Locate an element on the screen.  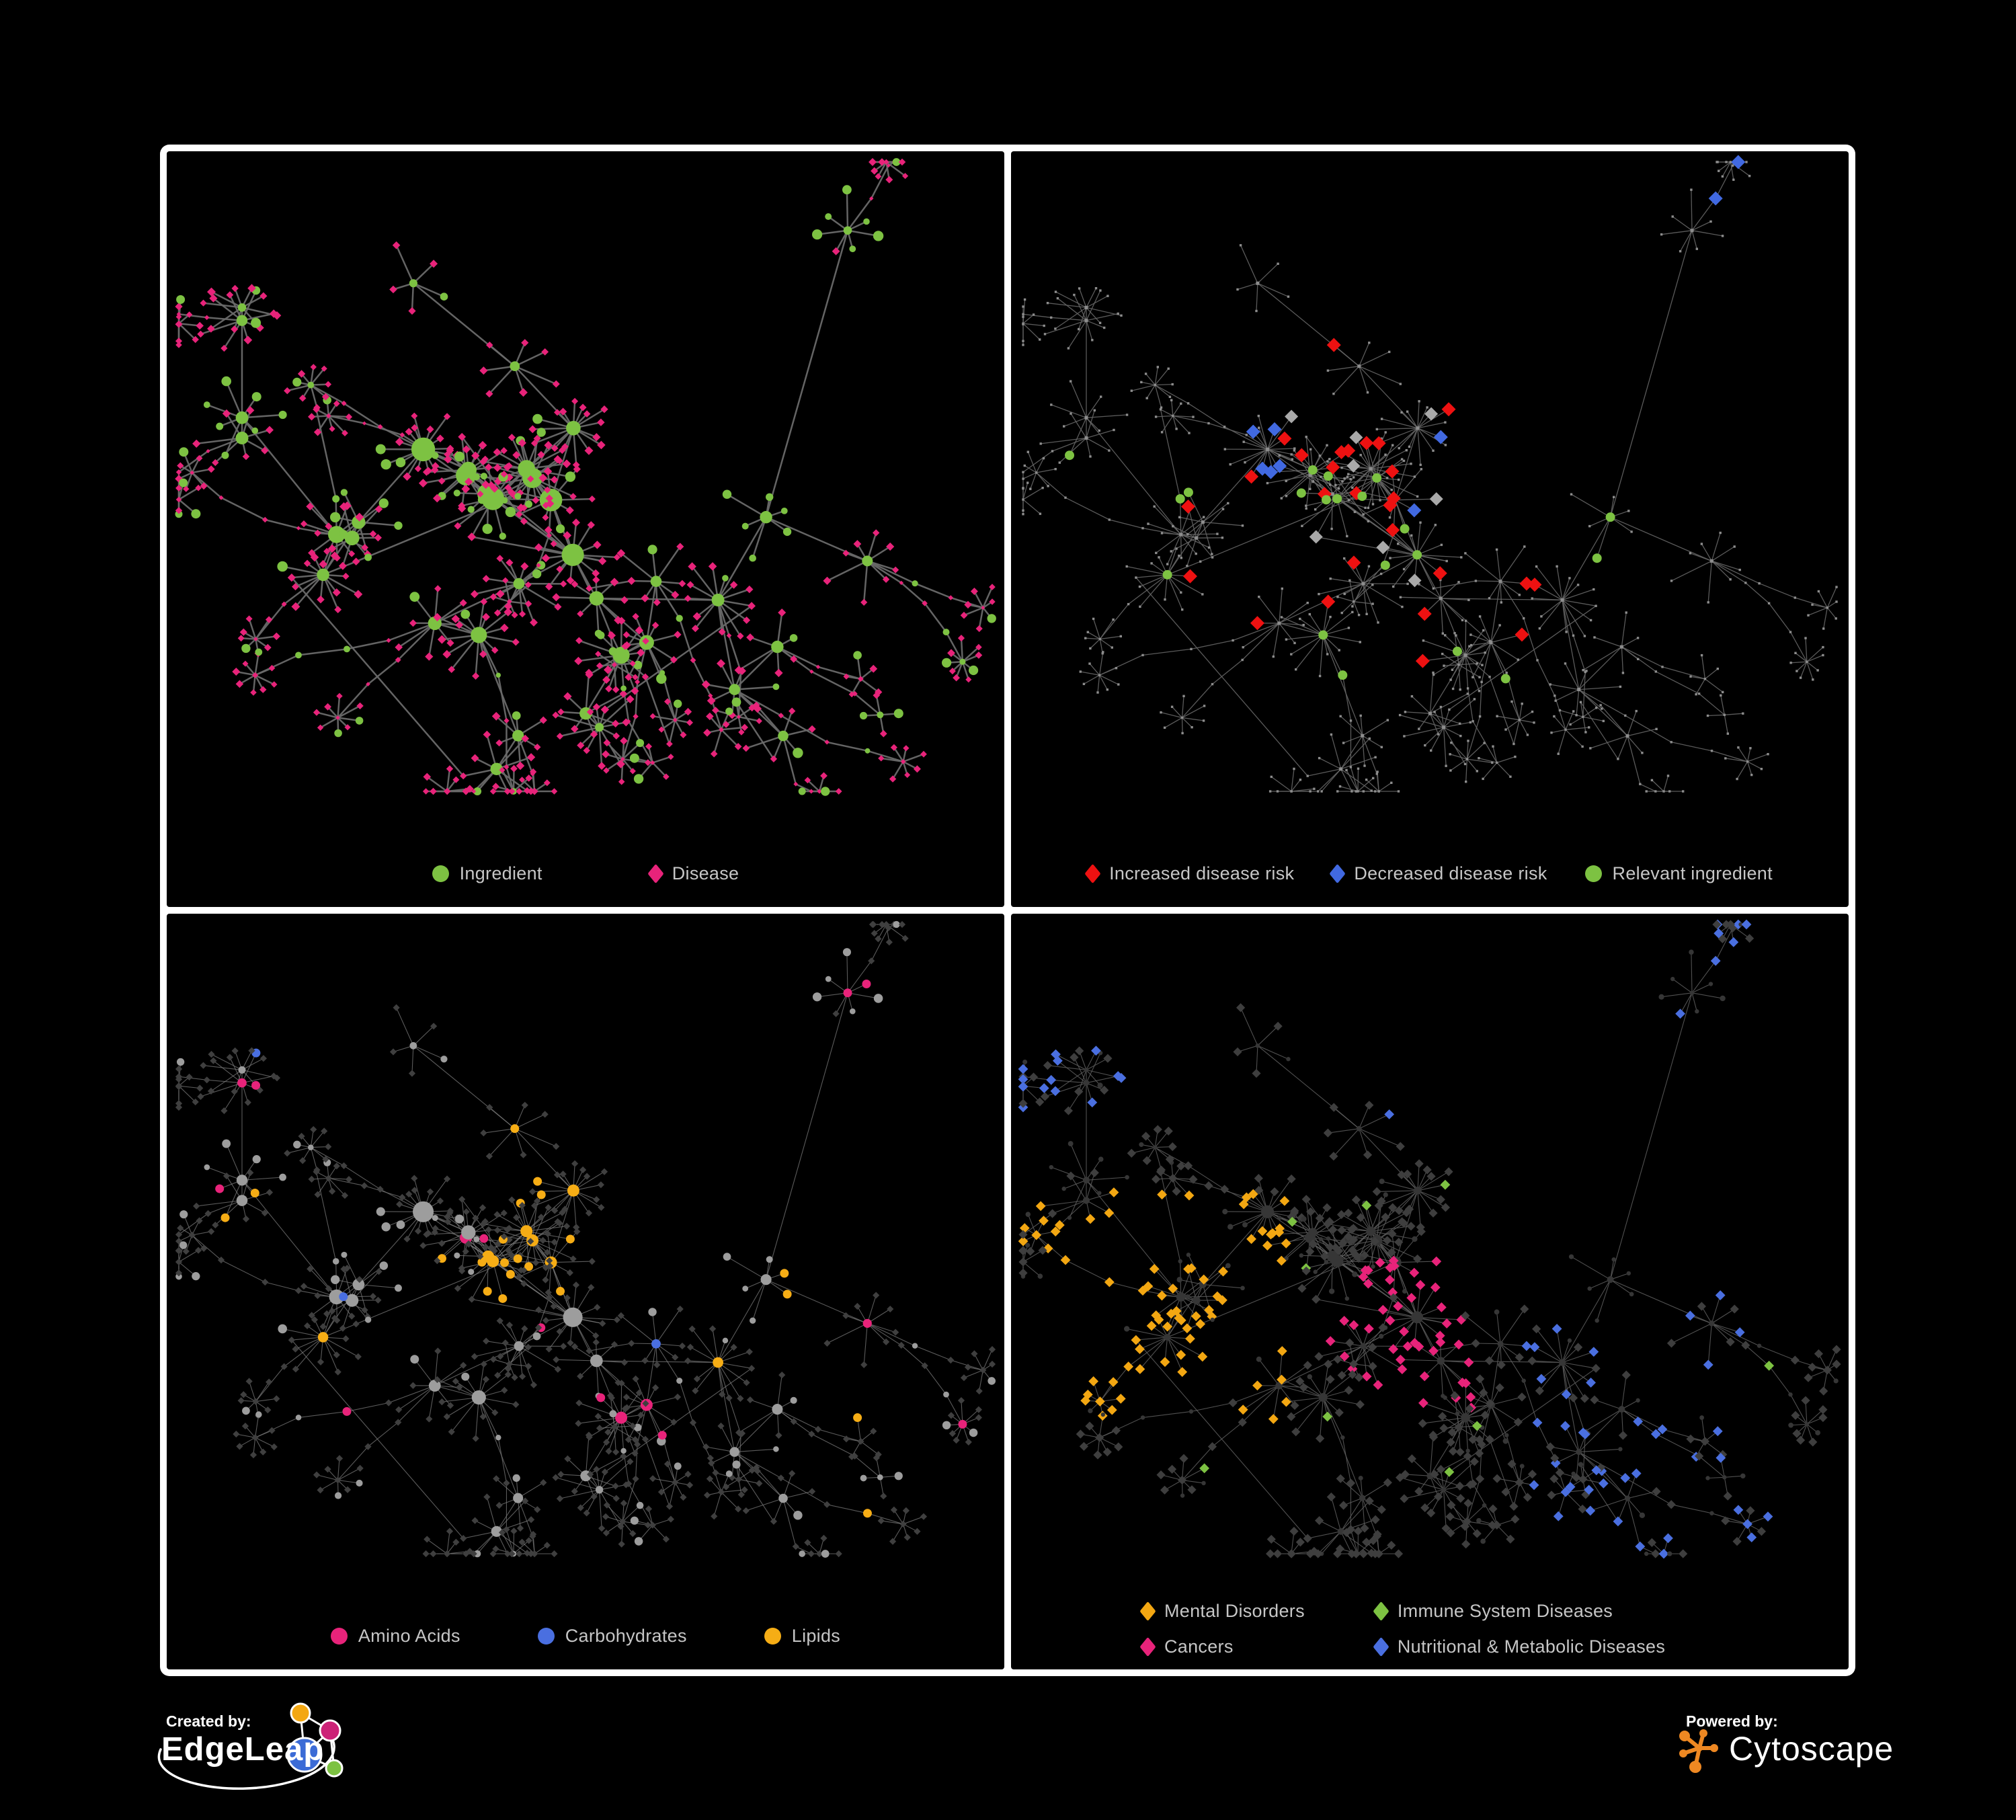
edgeleap-wordmark: EdgeLeap is located at coordinates (243, 1749).